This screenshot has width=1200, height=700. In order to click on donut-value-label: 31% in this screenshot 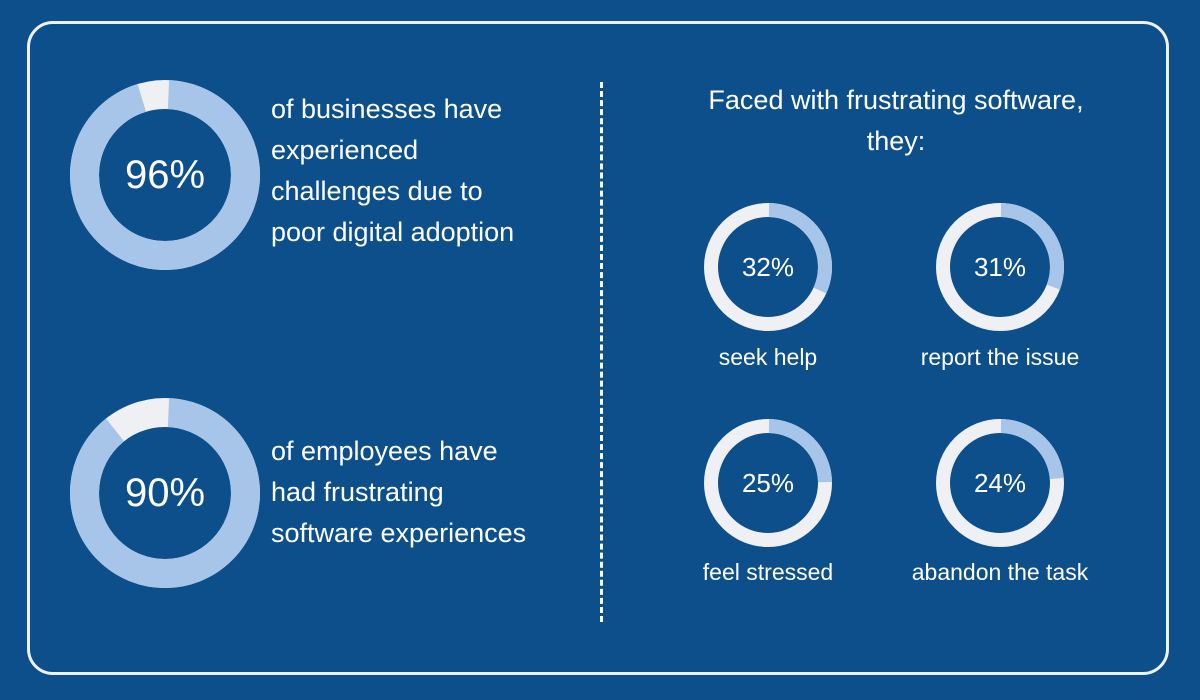, I will do `click(1000, 267)`.